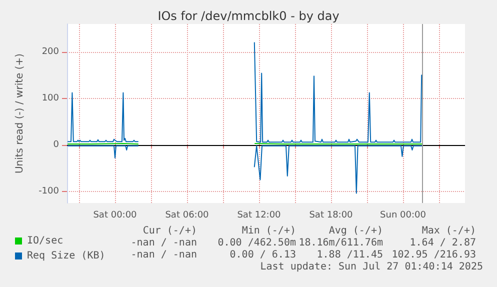 This screenshot has width=497, height=287. Describe the element at coordinates (371, 267) in the screenshot. I see `text: Last update: Sun Jul 27 01:40:14 2025` at that location.